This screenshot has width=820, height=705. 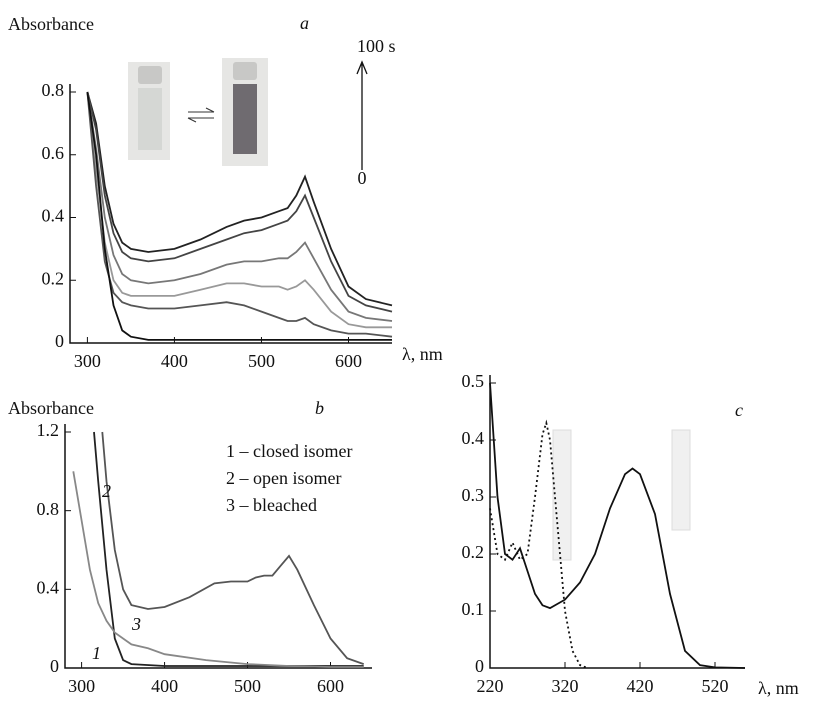 What do you see at coordinates (136, 624) in the screenshot?
I see `curve-label: 3` at bounding box center [136, 624].